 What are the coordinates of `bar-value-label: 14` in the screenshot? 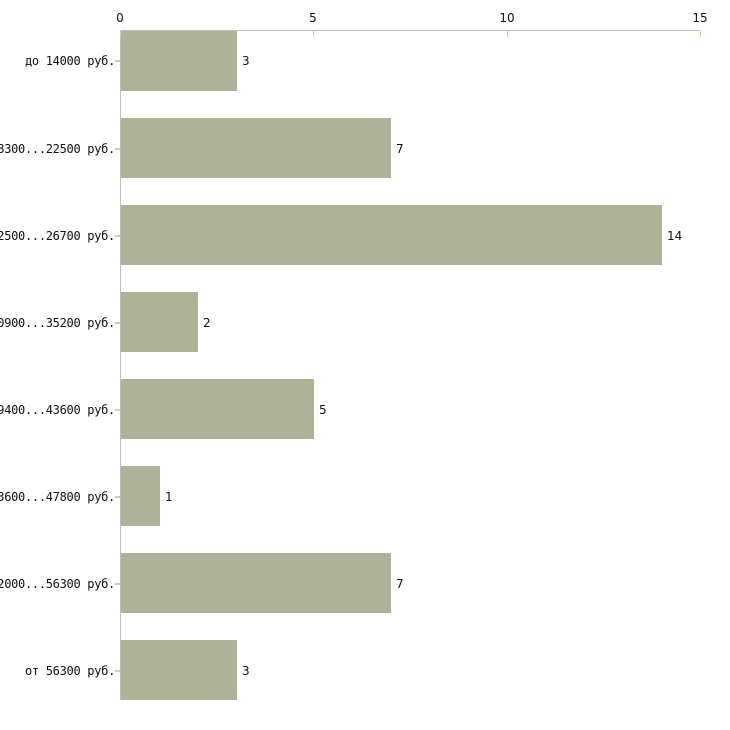 It's located at (675, 236).